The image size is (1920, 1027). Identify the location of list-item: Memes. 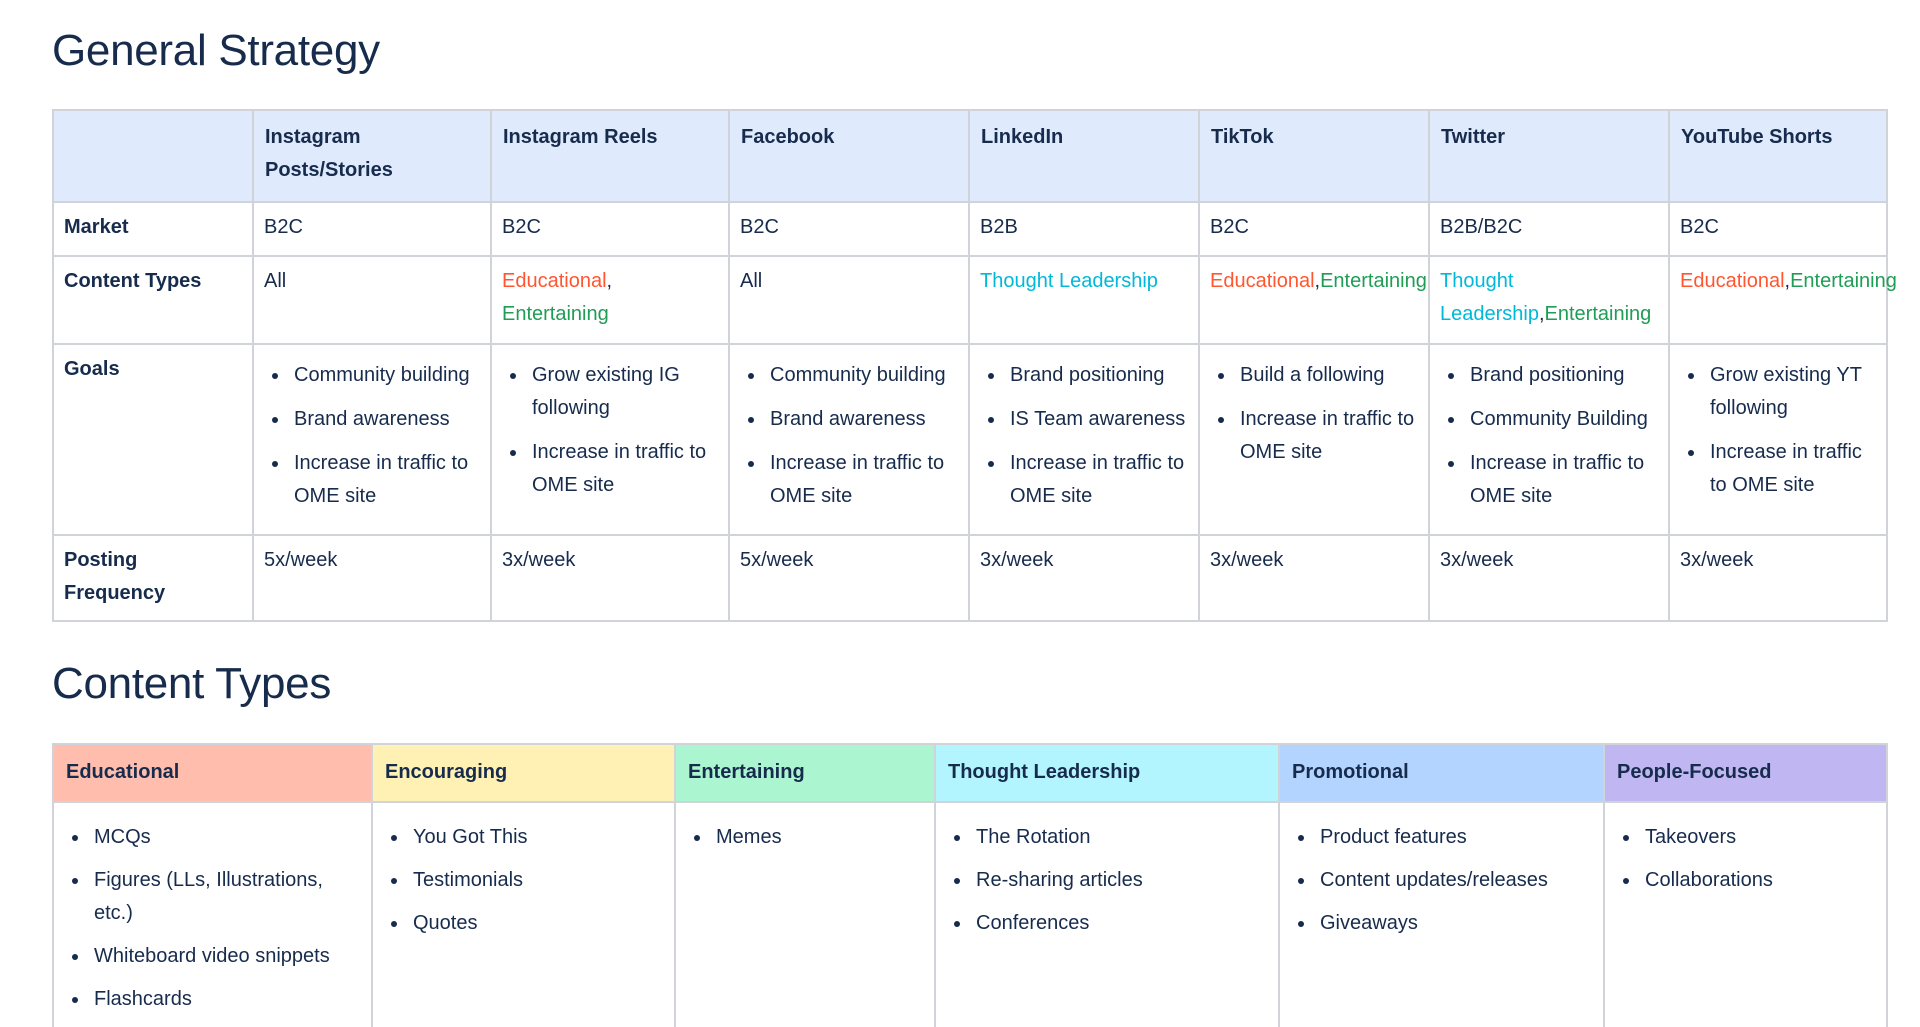
(809, 837).